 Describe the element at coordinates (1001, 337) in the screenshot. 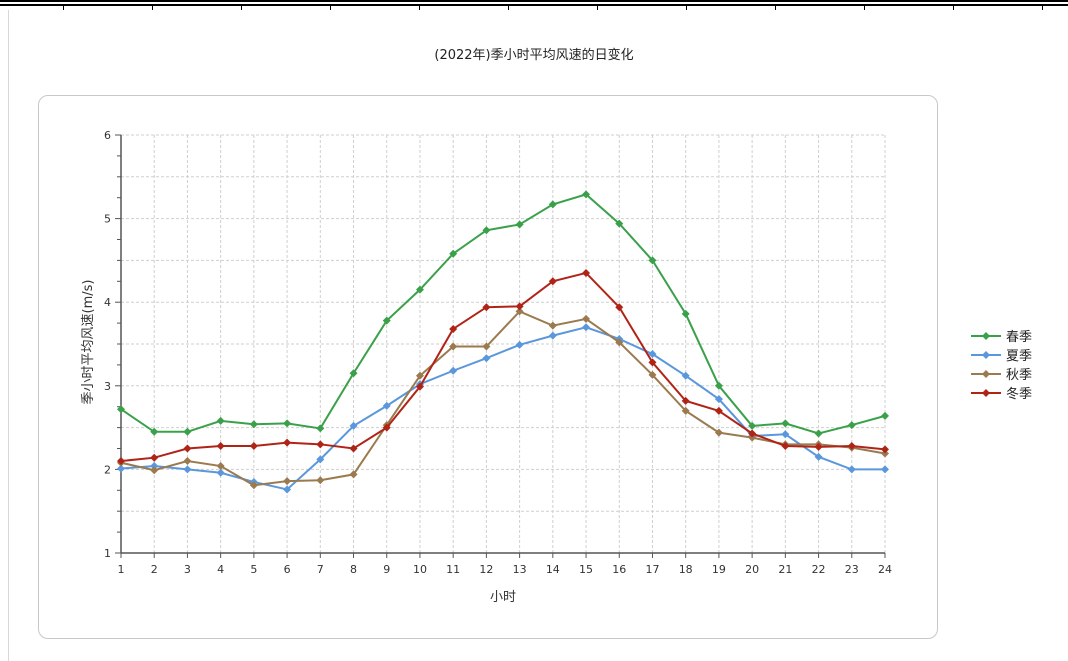

I see `legend-item: 春季` at that location.